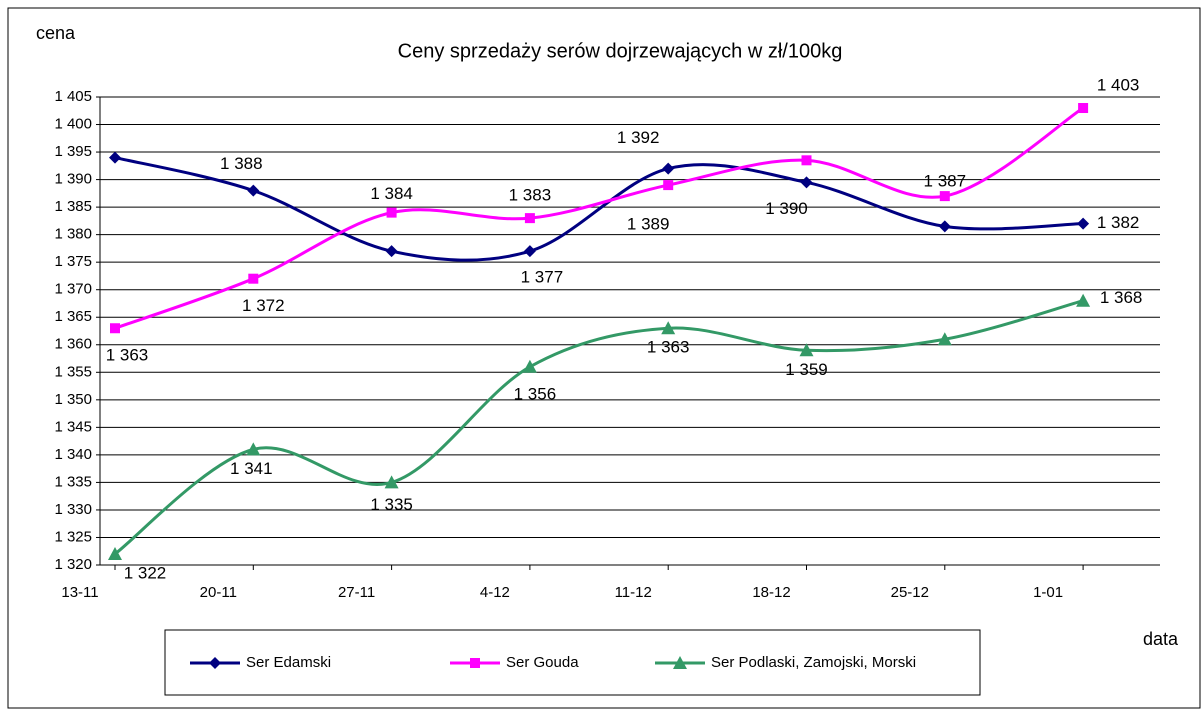 The image size is (1202, 710). What do you see at coordinates (495, 592) in the screenshot?
I see `x-tick-label: 4-12` at bounding box center [495, 592].